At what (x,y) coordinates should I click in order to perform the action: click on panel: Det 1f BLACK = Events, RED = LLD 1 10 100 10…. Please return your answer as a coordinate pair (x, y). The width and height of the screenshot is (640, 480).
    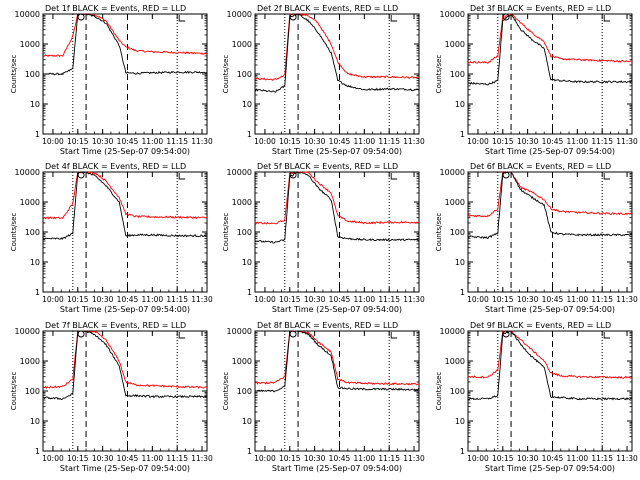
    Looking at the image, I should click on (111, 80).